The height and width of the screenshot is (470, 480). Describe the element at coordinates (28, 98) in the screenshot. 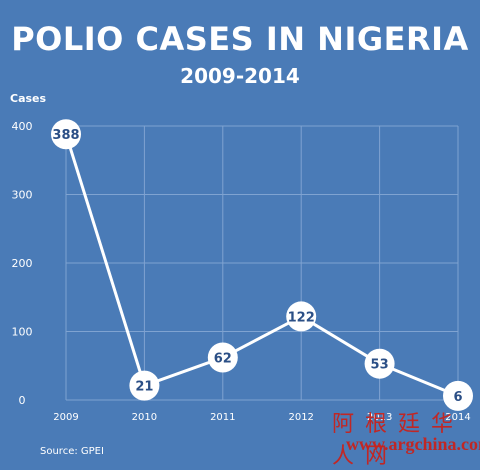

I see `y-axis-label: Cases` at that location.